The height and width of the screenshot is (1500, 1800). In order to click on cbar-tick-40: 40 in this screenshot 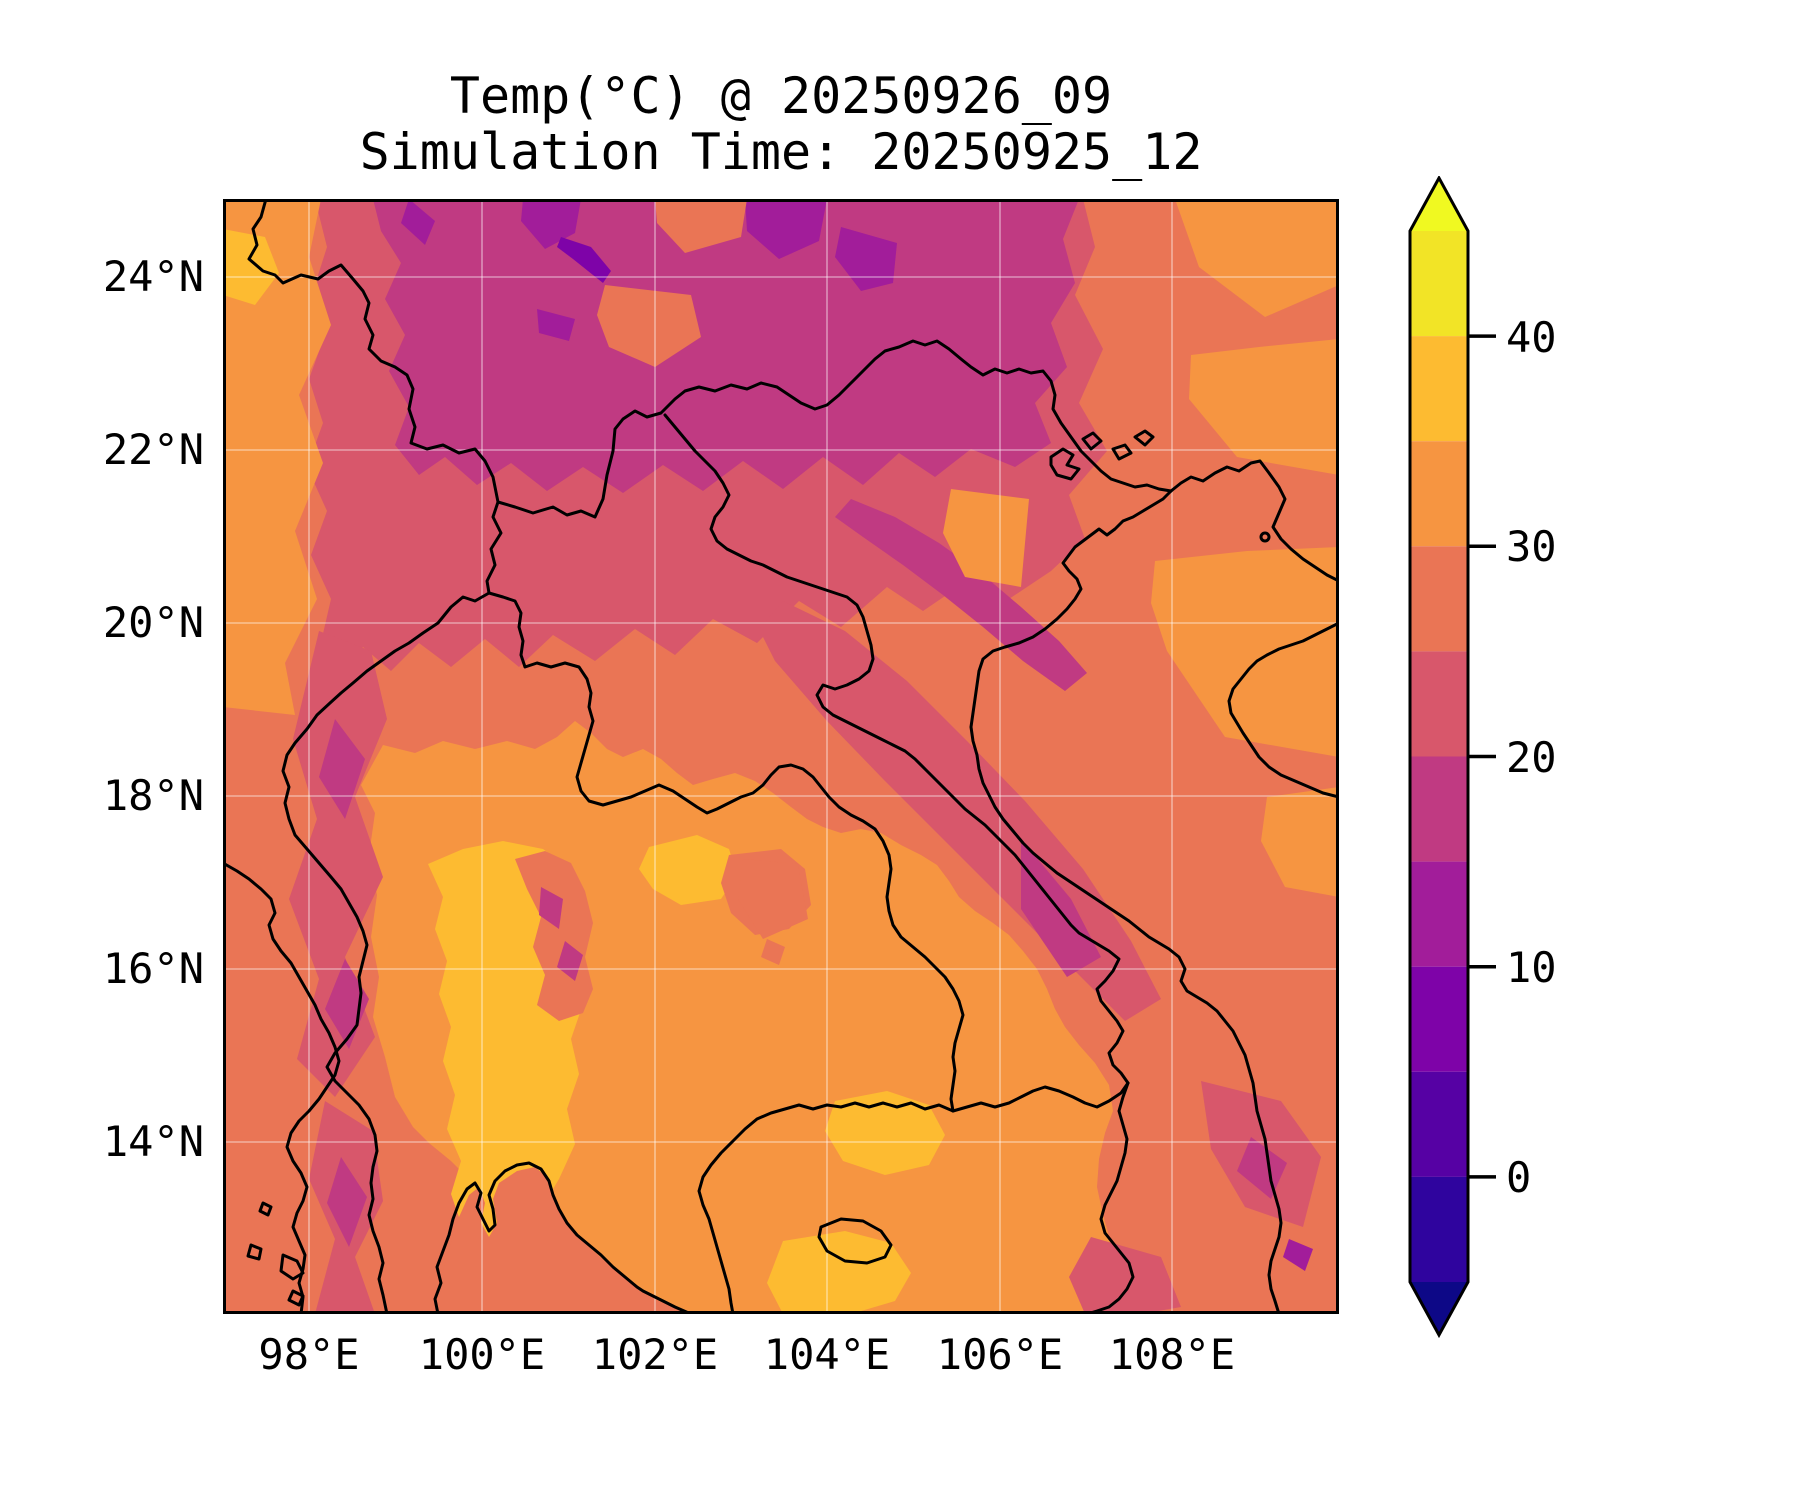, I will do `click(1531, 337)`.